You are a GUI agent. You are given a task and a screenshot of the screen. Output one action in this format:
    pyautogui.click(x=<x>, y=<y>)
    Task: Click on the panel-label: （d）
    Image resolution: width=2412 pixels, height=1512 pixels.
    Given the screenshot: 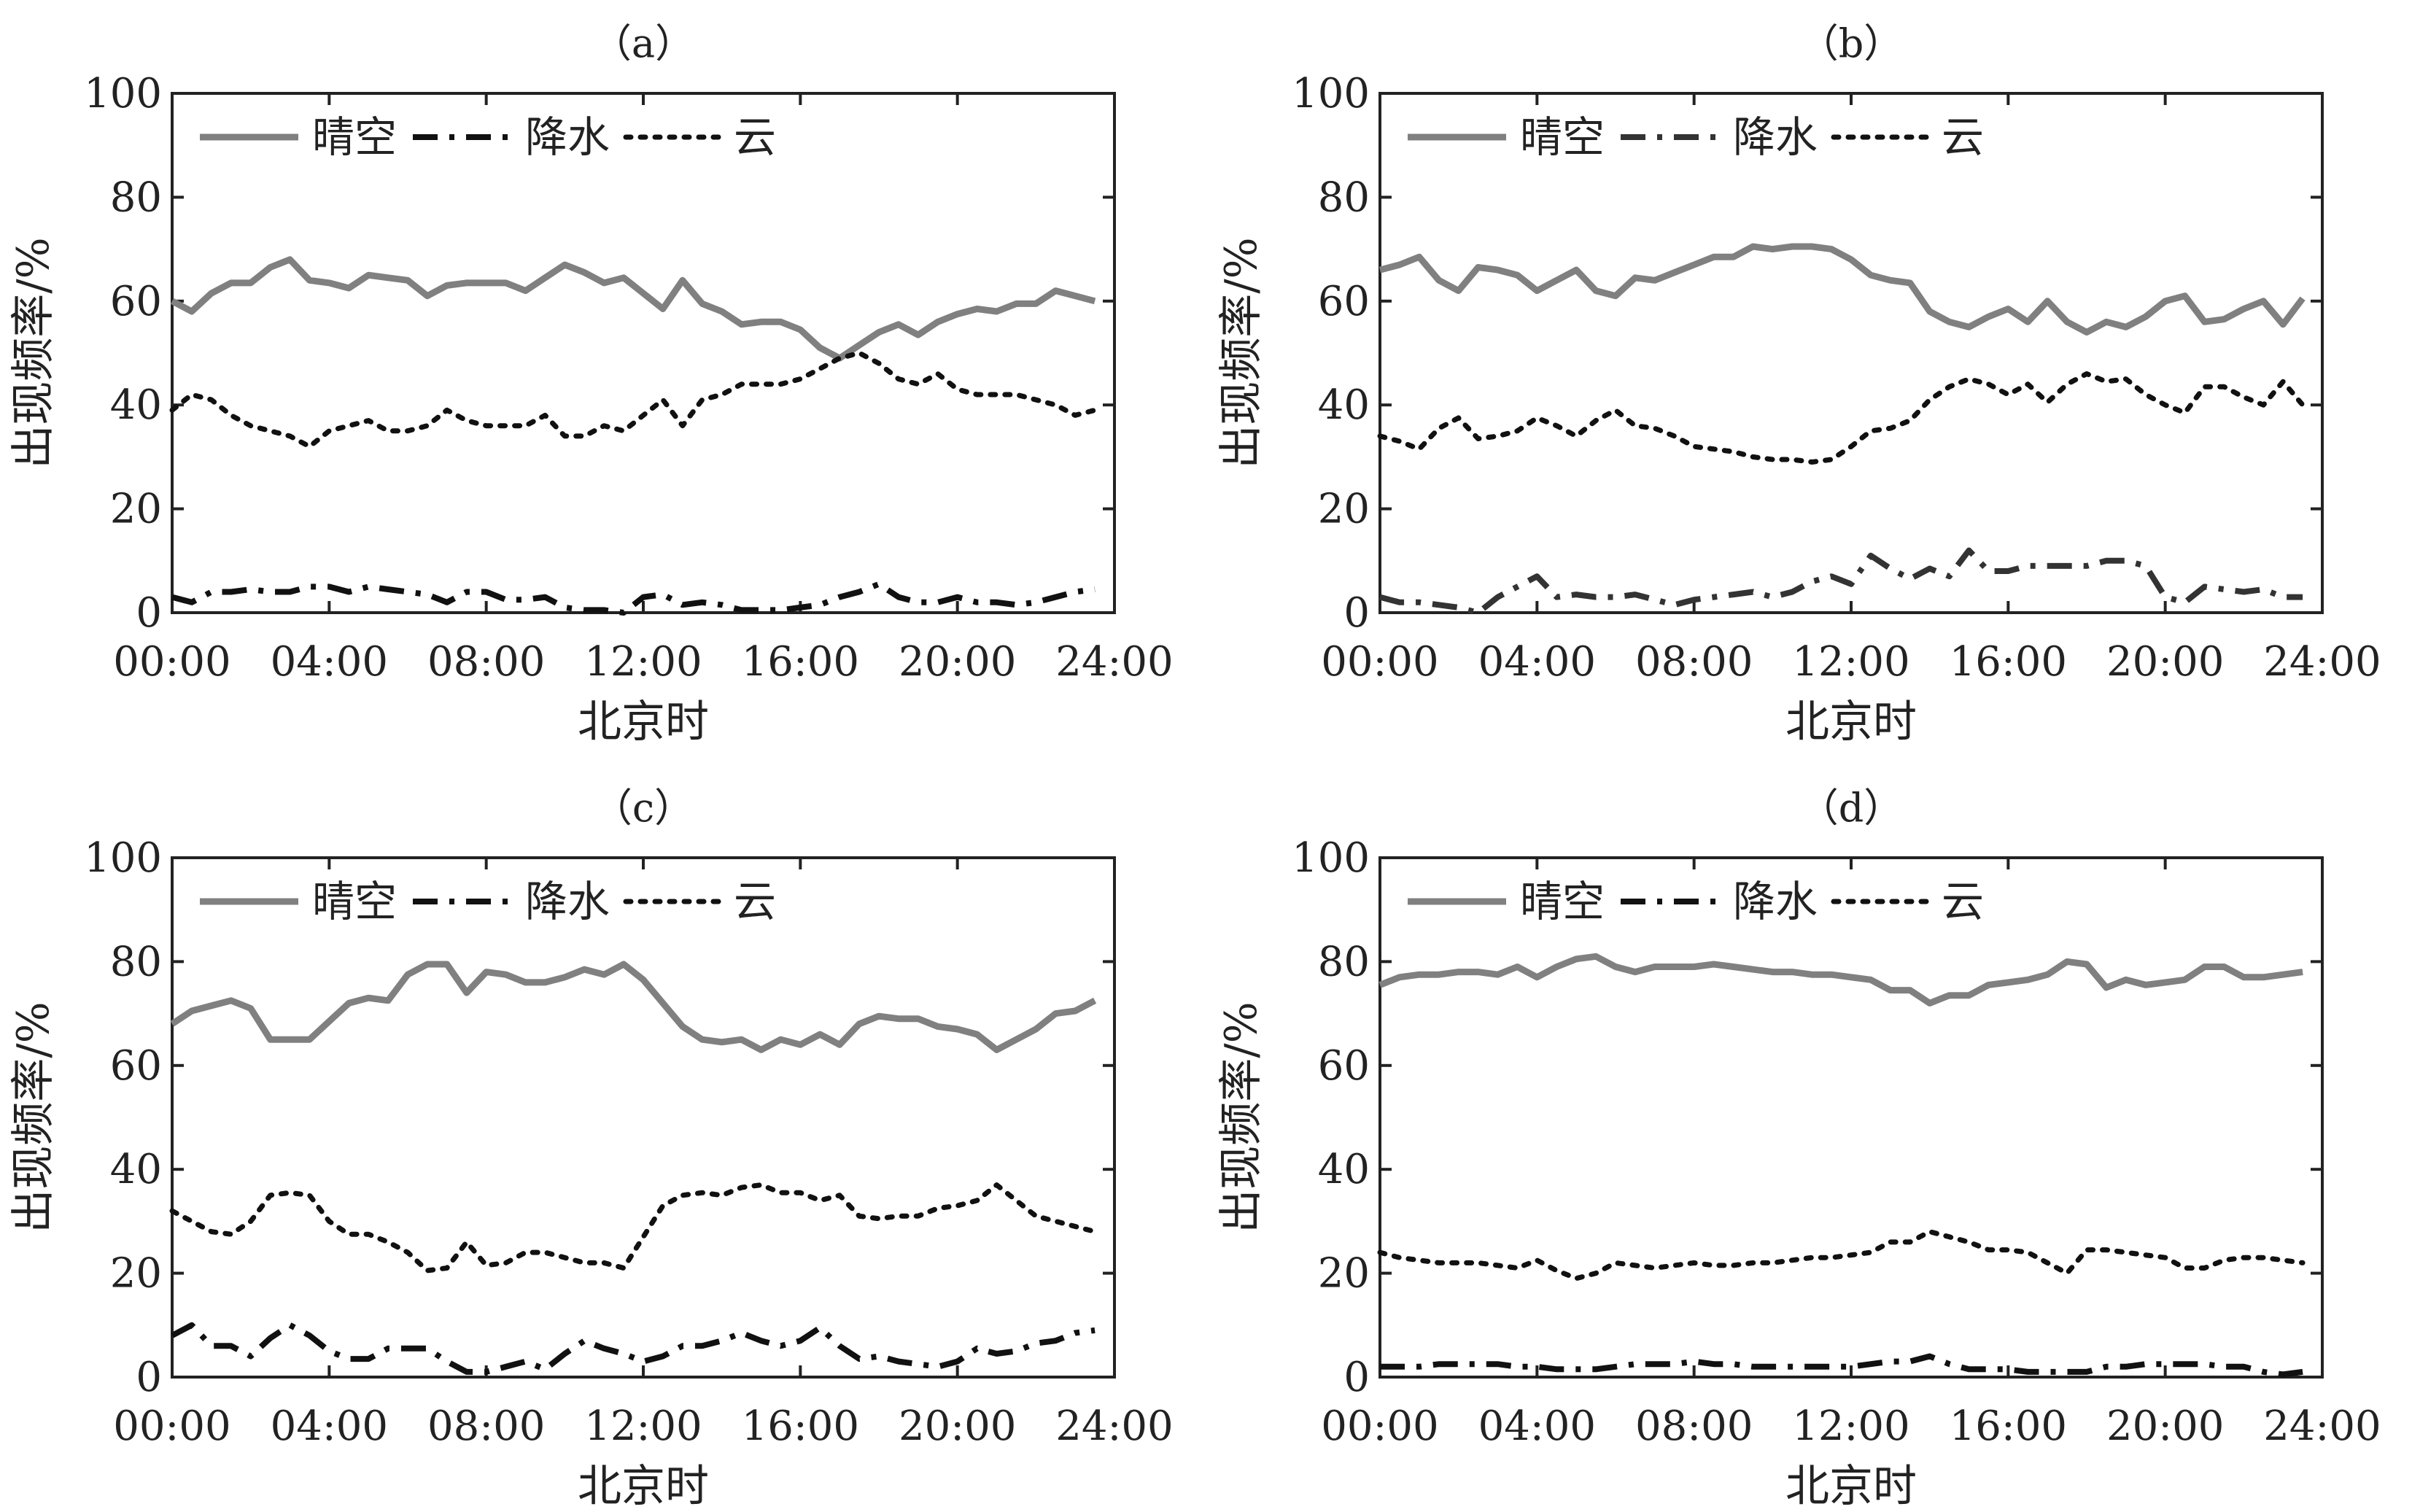 What is the action you would take?
    pyautogui.click(x=1851, y=808)
    